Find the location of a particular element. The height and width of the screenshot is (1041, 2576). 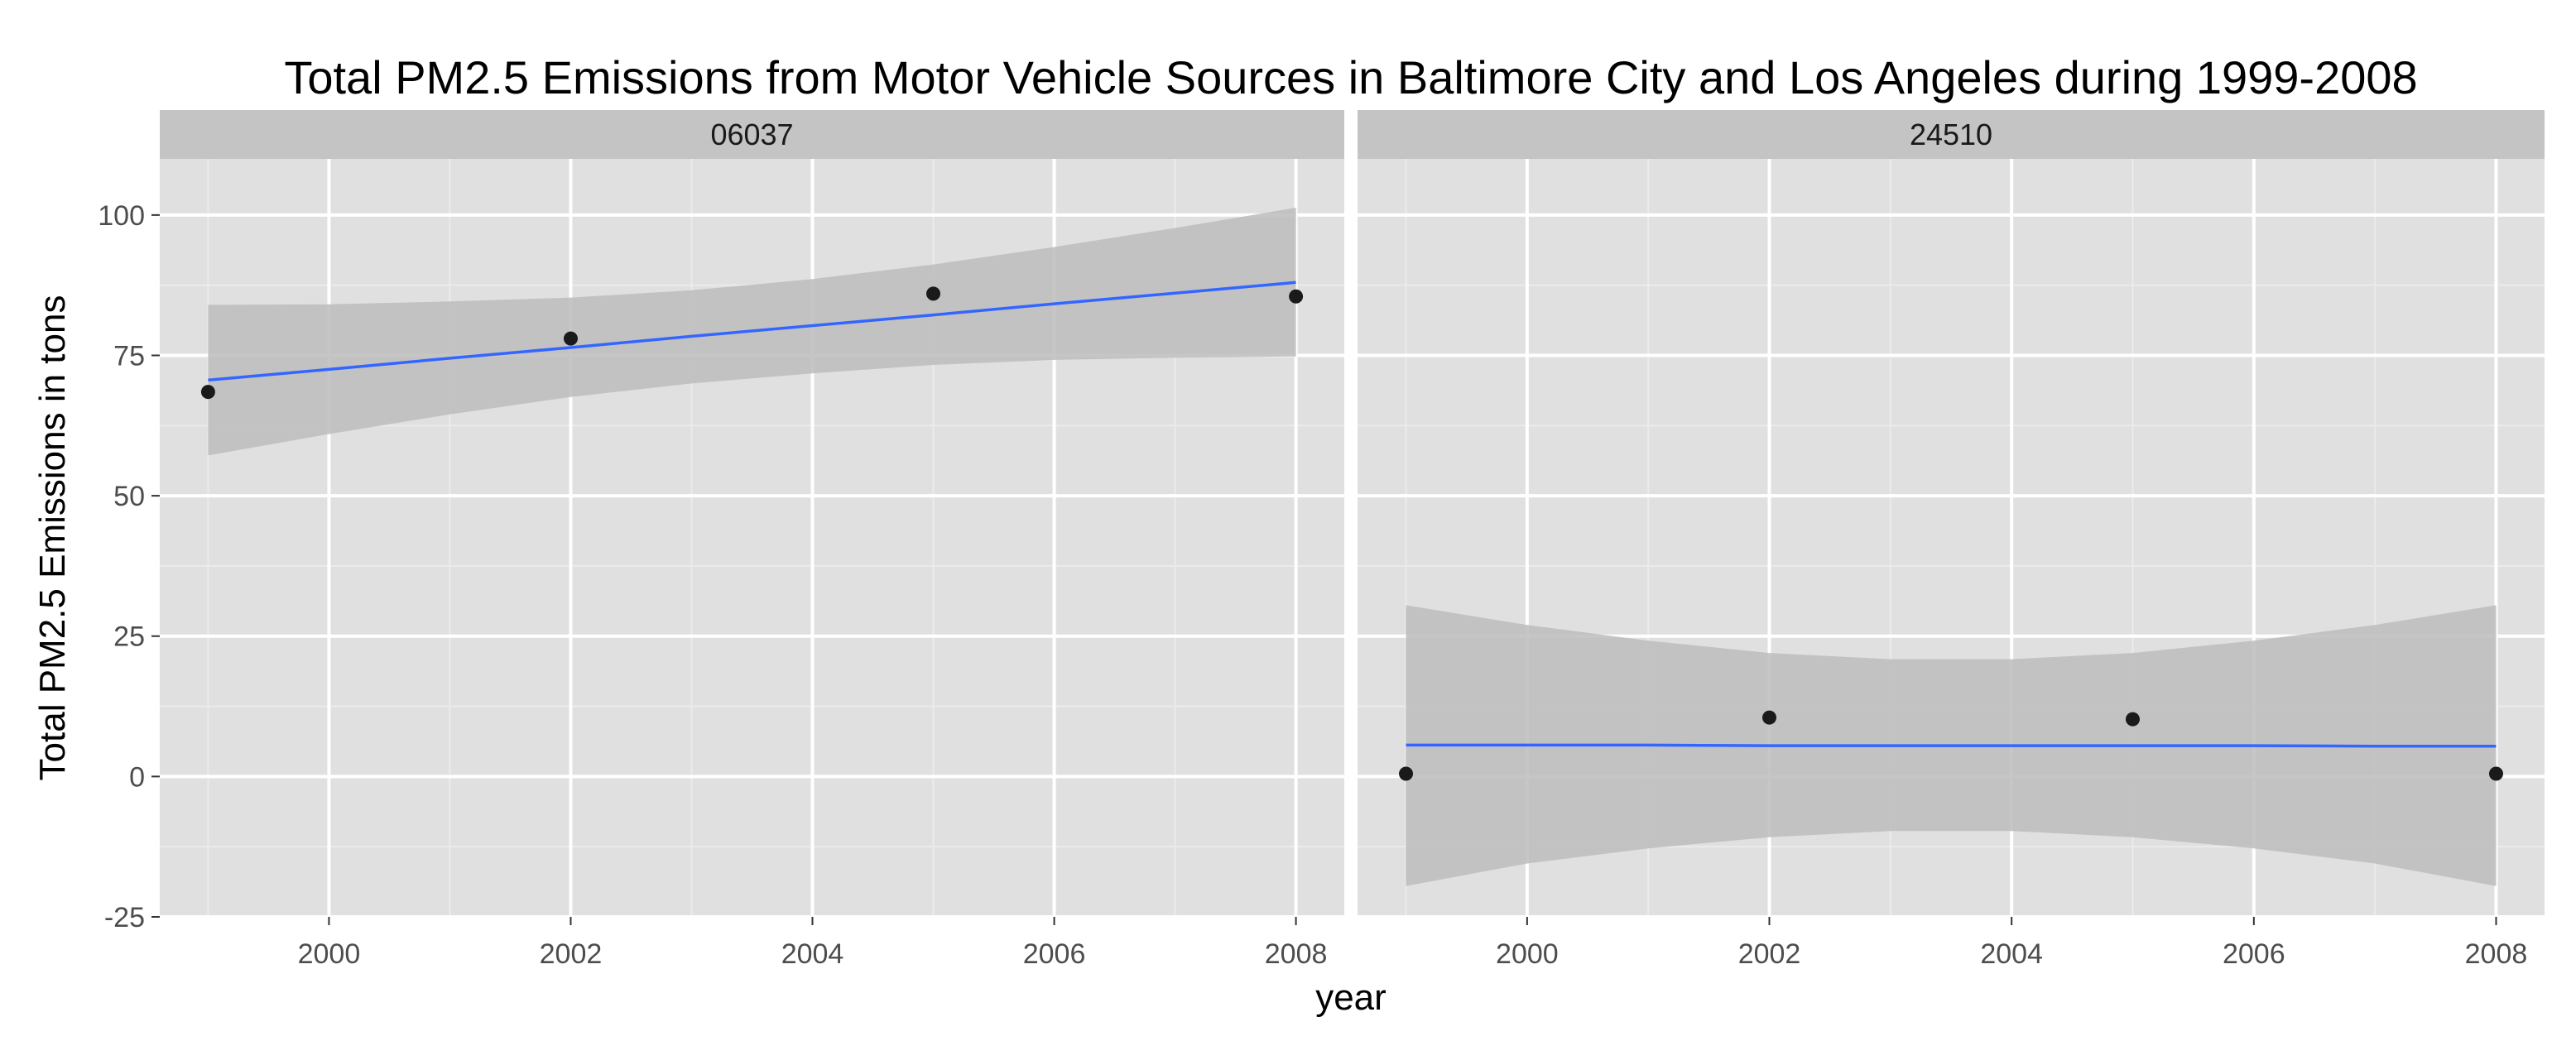

y-tick-label: 0 is located at coordinates (137, 777).